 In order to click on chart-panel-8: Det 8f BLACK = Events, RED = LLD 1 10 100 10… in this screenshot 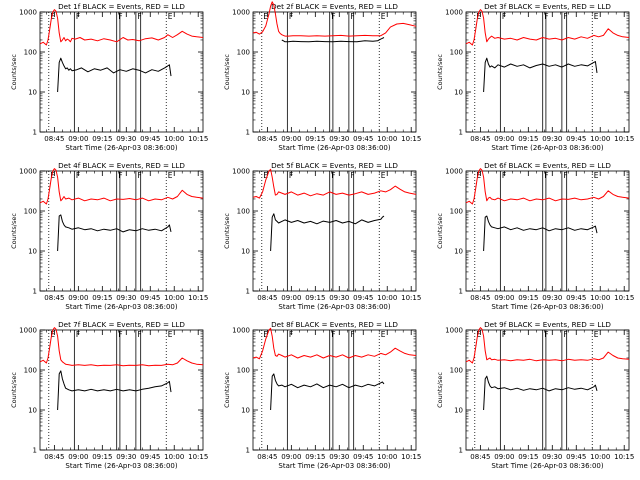, I will do `click(322, 395)`.